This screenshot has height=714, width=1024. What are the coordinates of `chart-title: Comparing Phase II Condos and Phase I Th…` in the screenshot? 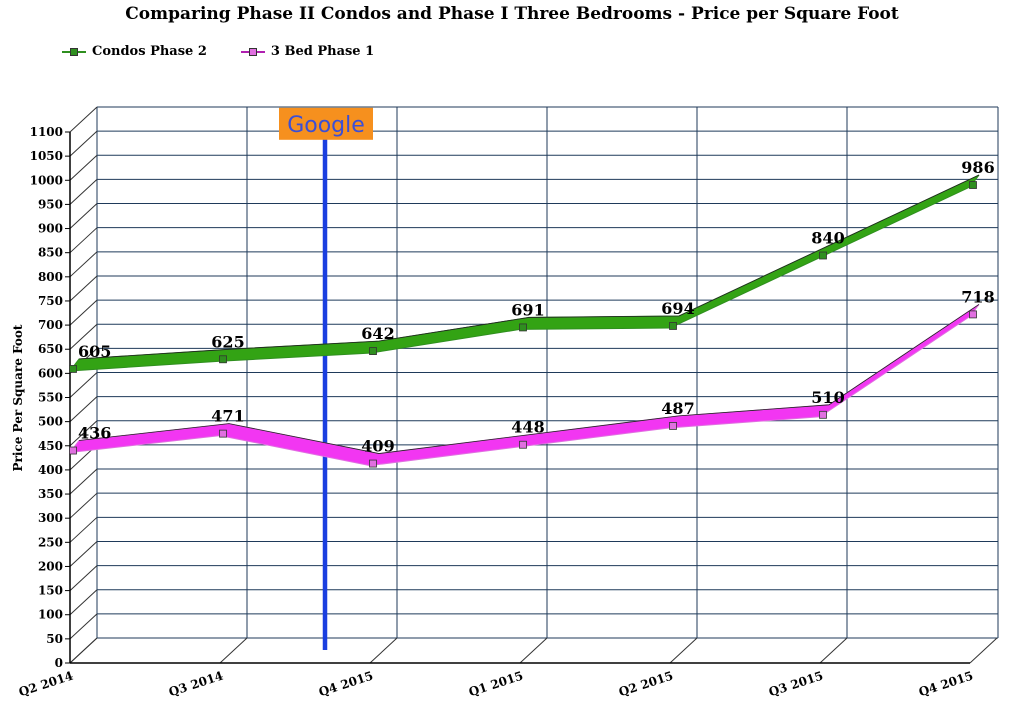 It's located at (512, 14).